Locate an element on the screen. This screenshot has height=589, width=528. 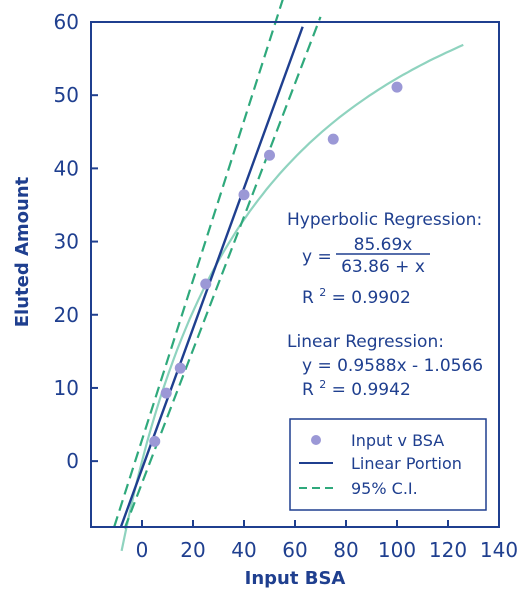
y-tick-label: 10 is located at coordinates (66, 388).